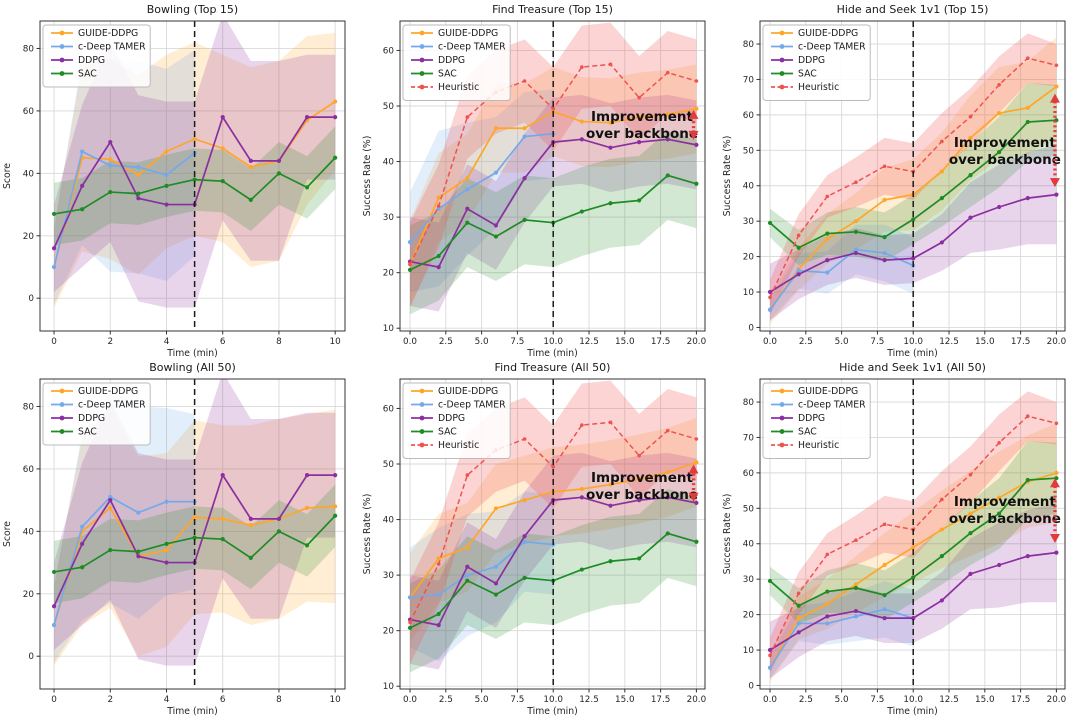  I want to click on y-tick-label: 80, so click(749, 403).